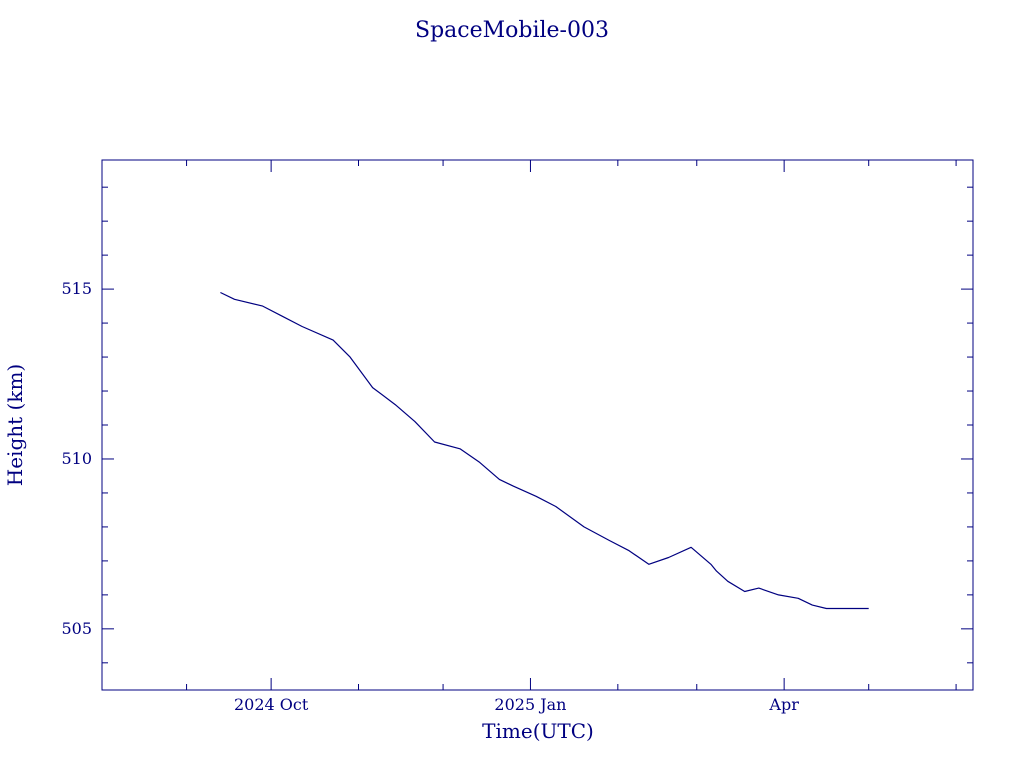  What do you see at coordinates (783, 704) in the screenshot?
I see `x-tick-label: Apr` at bounding box center [783, 704].